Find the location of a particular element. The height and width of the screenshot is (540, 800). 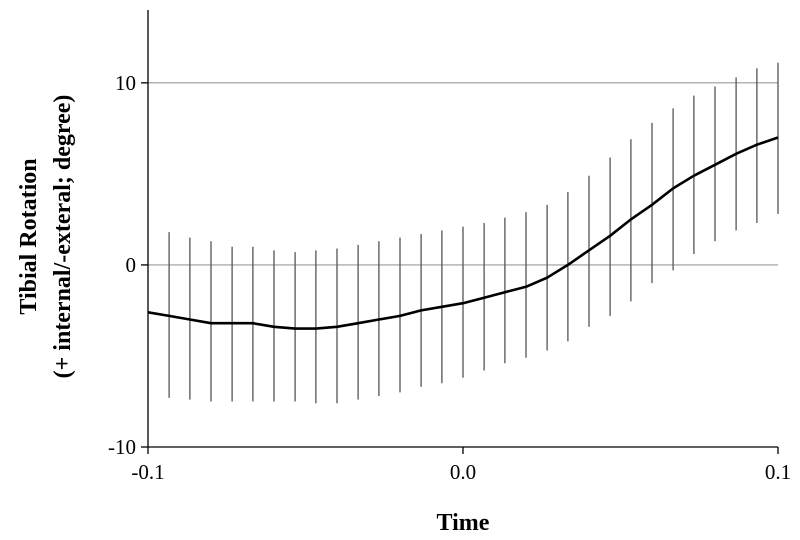

y-tick-label: 10 is located at coordinates (125, 83).